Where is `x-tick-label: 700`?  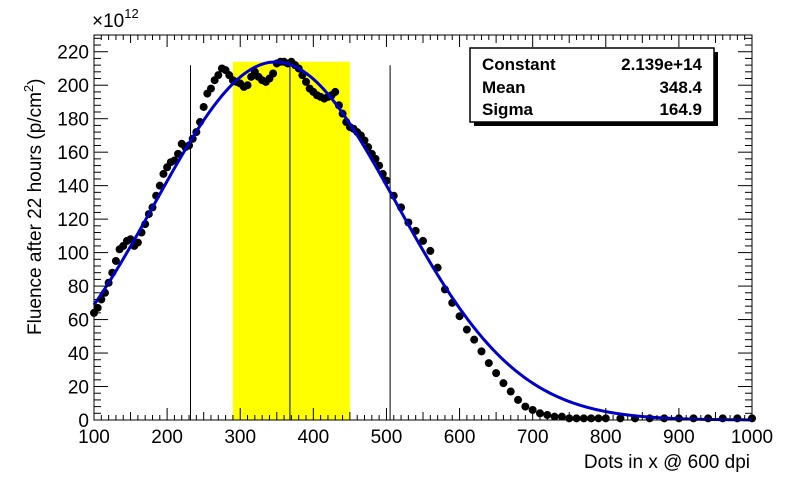
x-tick-label: 700 is located at coordinates (533, 437).